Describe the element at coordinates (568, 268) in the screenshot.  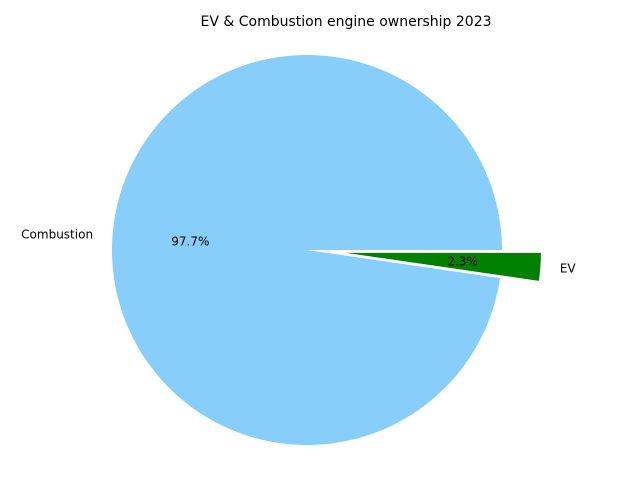
I see `slice-label-ev: EV` at that location.